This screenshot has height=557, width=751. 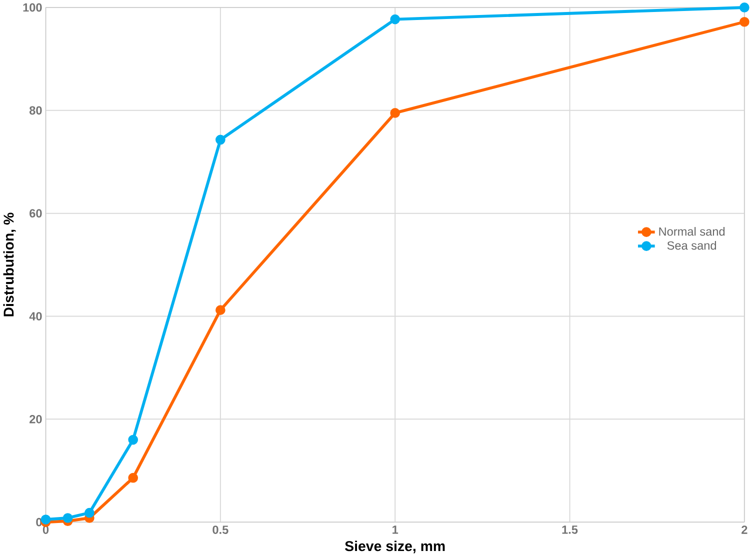 I want to click on y-axis-title: Distrubution, %, so click(x=9, y=264).